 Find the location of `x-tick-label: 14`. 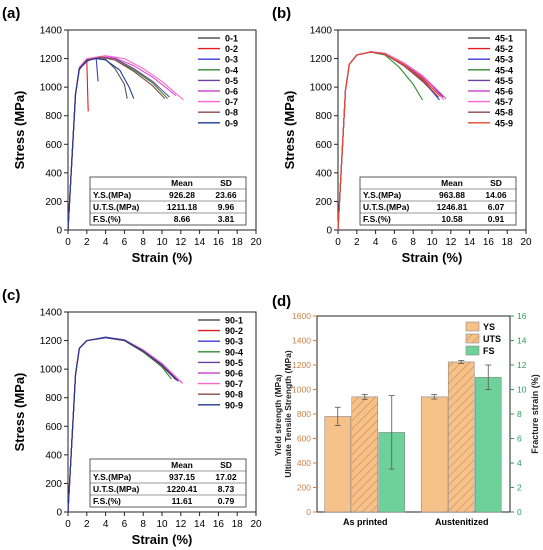

x-tick-label: 14 is located at coordinates (470, 242).